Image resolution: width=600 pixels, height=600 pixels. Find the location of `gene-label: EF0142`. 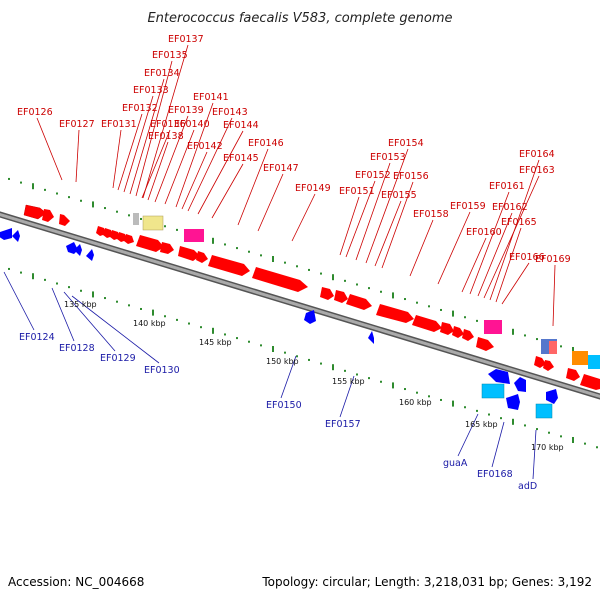

gene-label: EF0142 is located at coordinates (205, 146).